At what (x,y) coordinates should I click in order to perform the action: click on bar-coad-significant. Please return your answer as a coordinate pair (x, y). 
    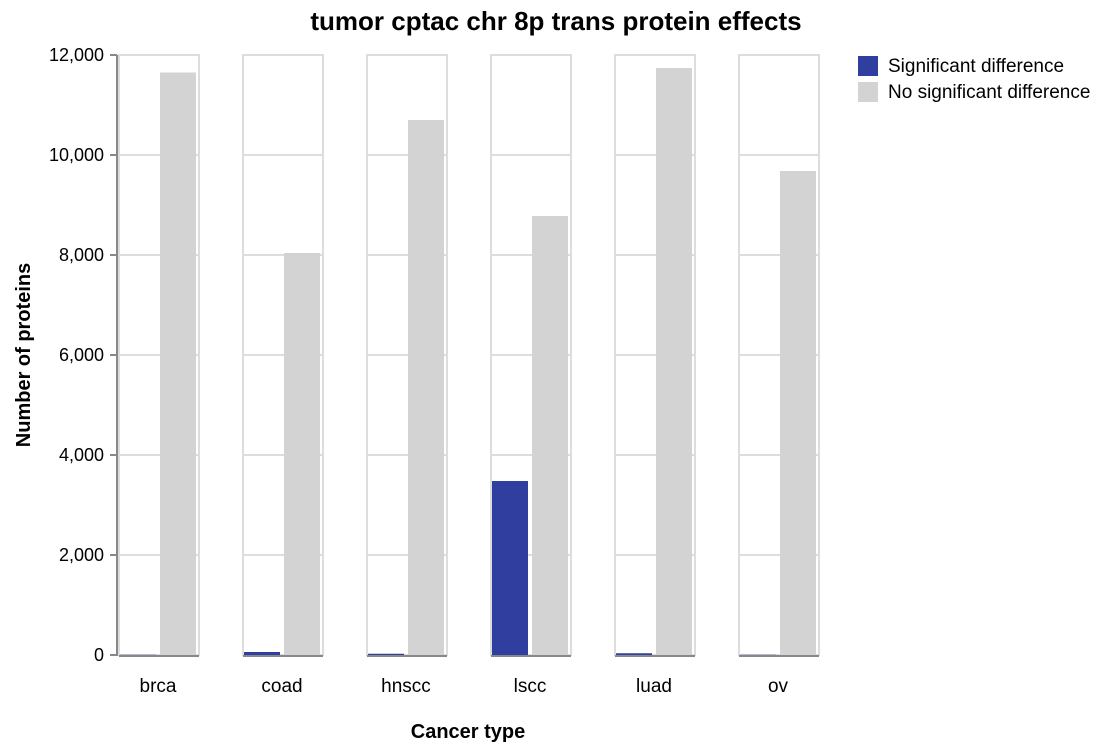
    Looking at the image, I should click on (262, 653).